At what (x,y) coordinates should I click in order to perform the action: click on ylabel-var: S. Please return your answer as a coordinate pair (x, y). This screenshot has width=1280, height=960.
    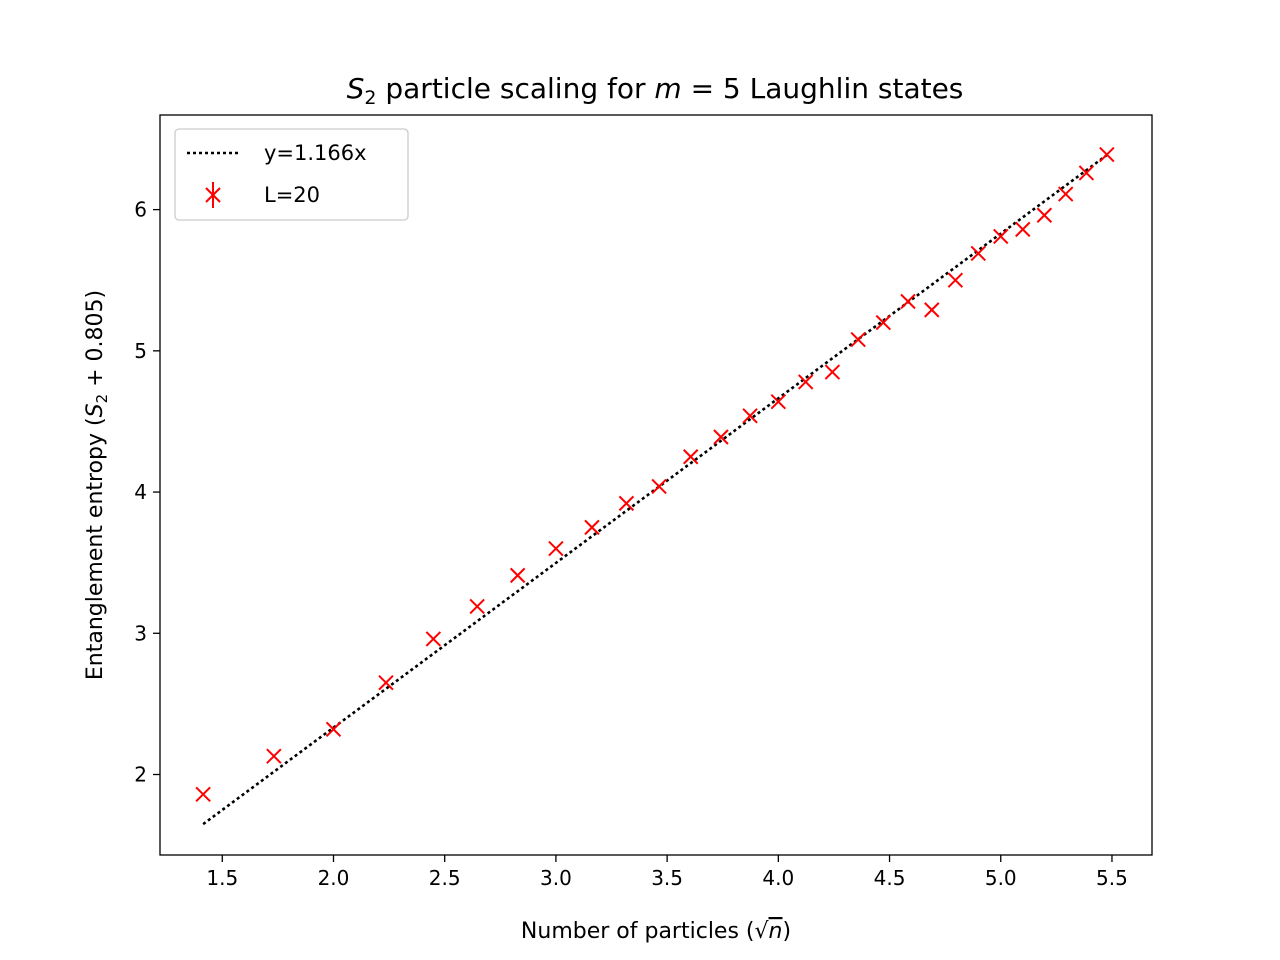
    Looking at the image, I should click on (95, 410).